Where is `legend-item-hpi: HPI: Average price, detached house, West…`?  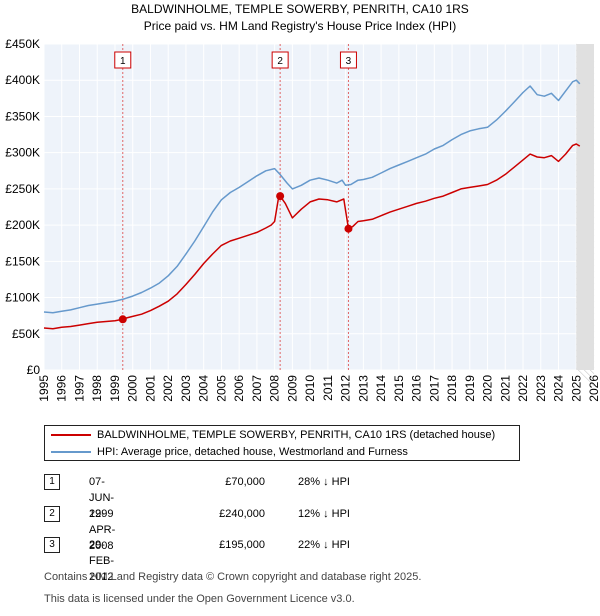 legend-item-hpi: HPI: Average price, detached house, West… is located at coordinates (229, 452).